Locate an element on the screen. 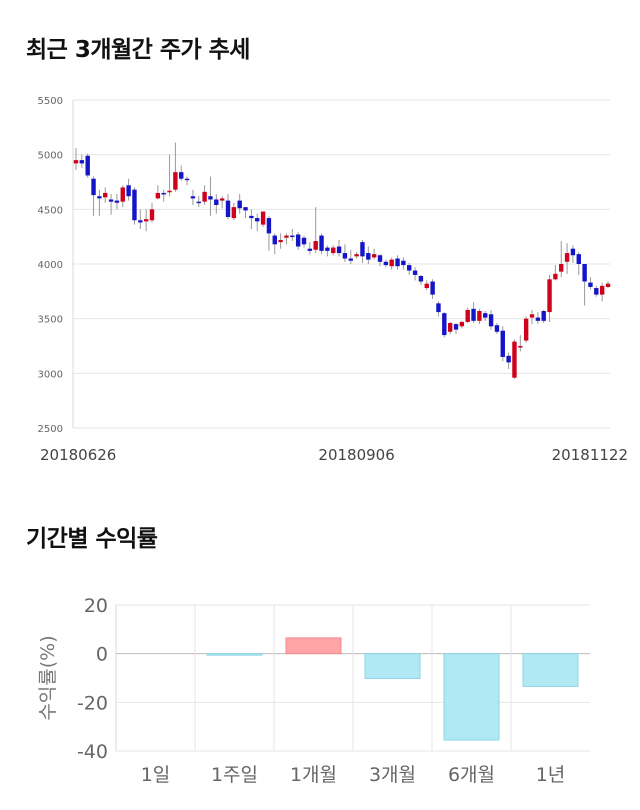 The height and width of the screenshot is (810, 640). y-tick-label: -20 is located at coordinates (92, 703).